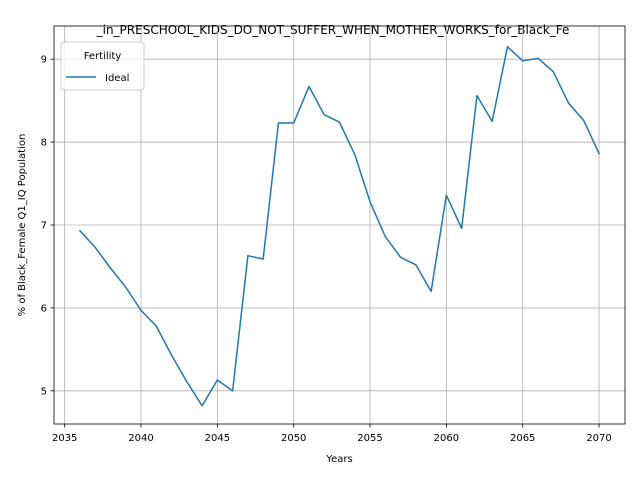 The height and width of the screenshot is (480, 640). I want to click on x-axis: 2035 2040 2045 2050 2055 2060 2065 2070, so click(332, 434).